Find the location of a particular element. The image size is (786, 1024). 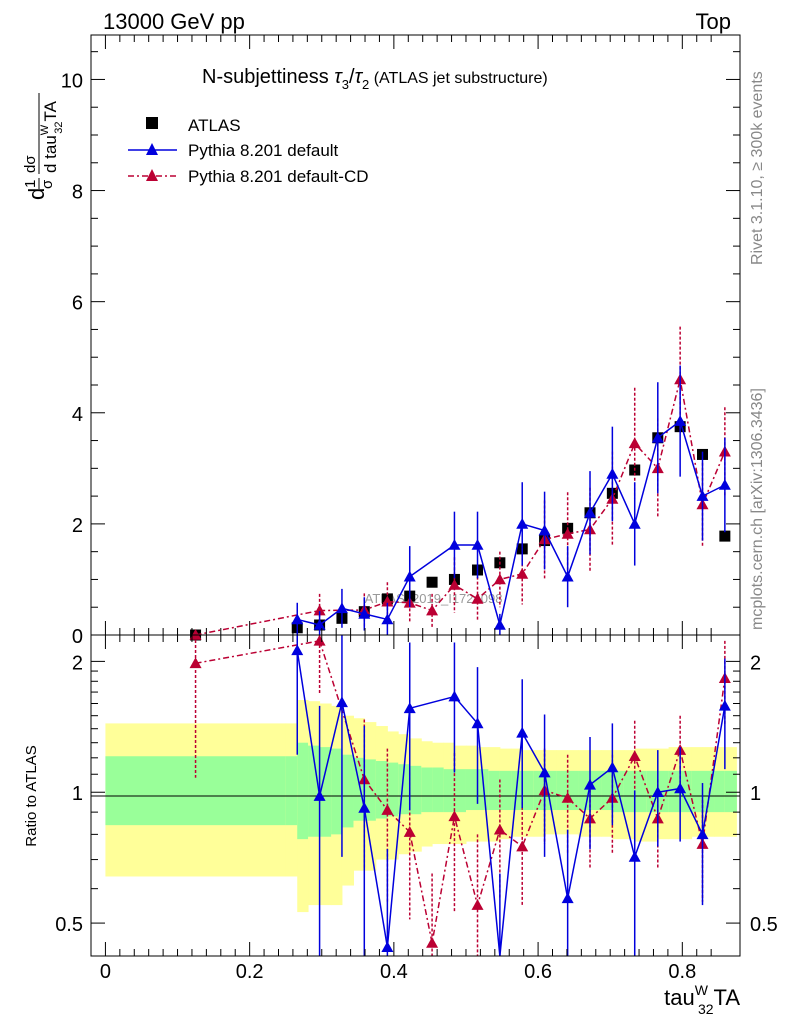

legend-label-pythia-cd: Pythia 8.201 default-CD is located at coordinates (278, 176).